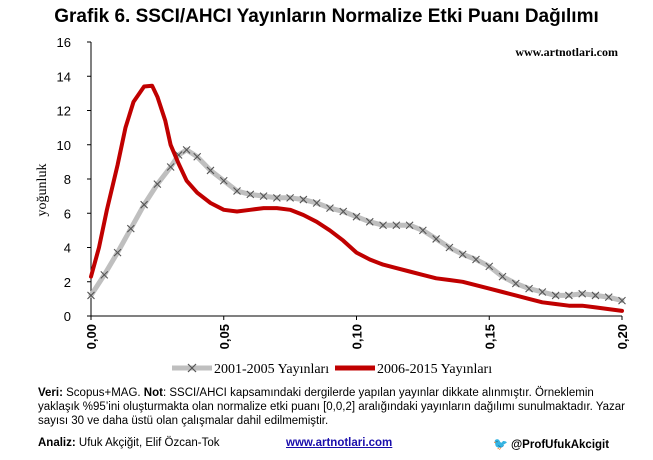 This screenshot has width=653, height=460. Describe the element at coordinates (622, 336) in the screenshot. I see `x-tick-label: 0,20` at that location.